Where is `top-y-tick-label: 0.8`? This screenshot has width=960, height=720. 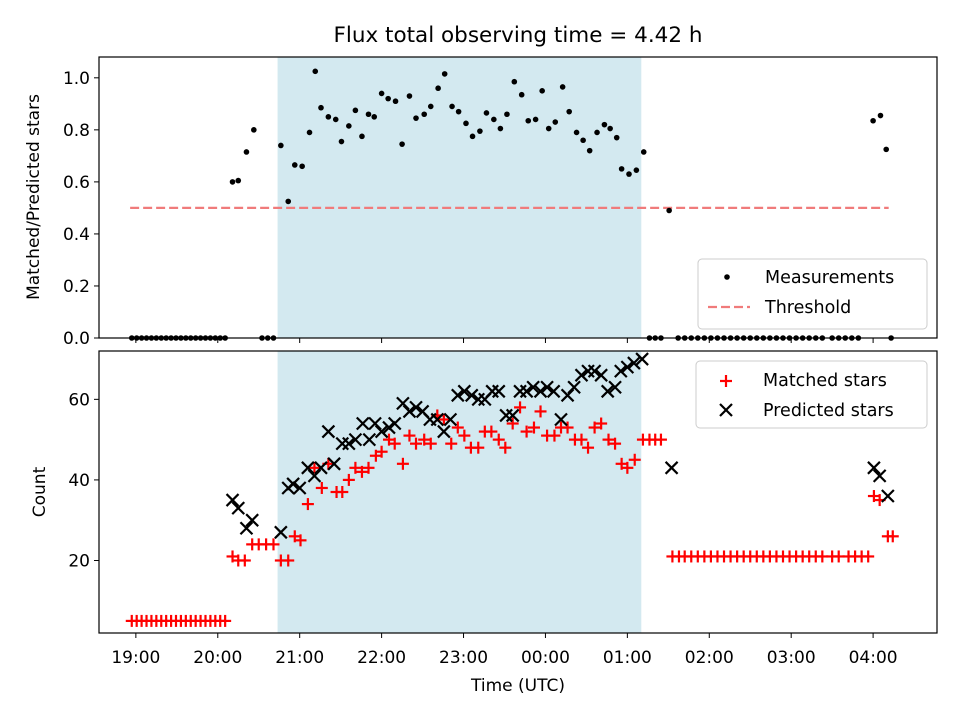 top-y-tick-label: 0.8 is located at coordinates (76, 131).